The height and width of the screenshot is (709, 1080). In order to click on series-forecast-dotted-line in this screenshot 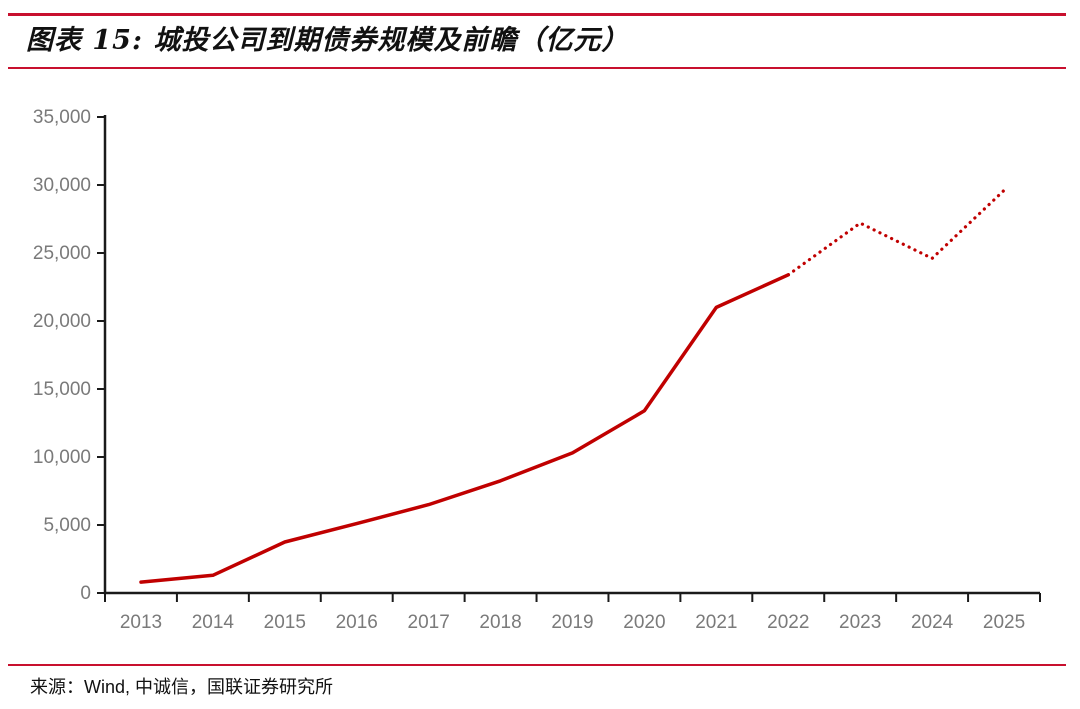, I will do `click(896, 232)`.